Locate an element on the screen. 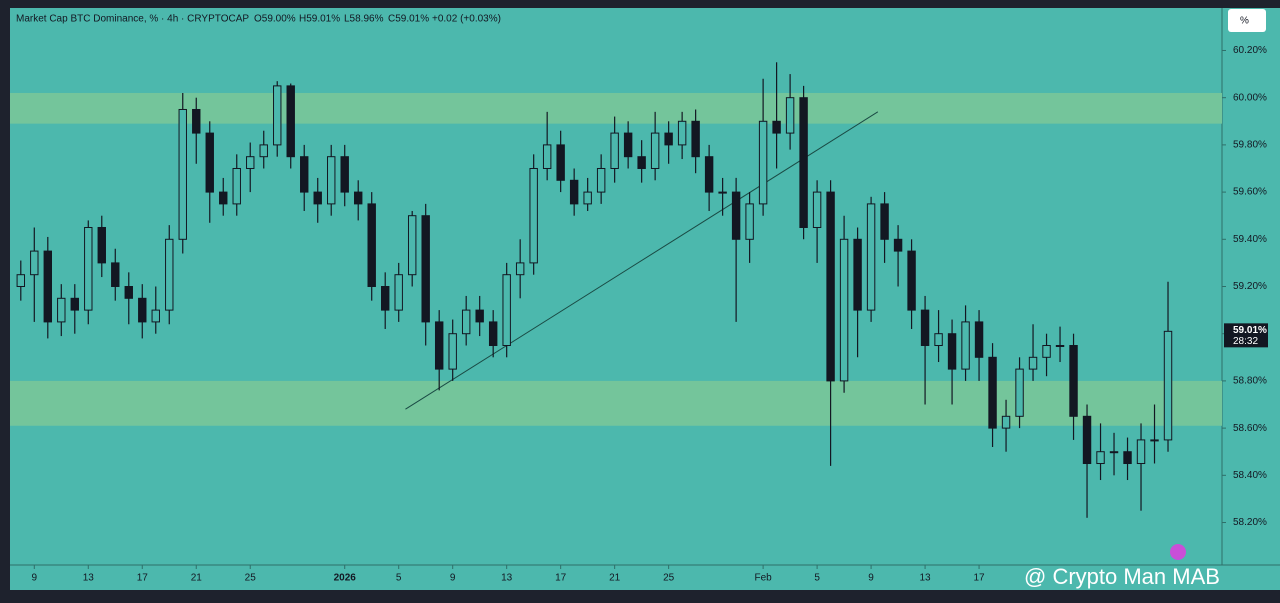 Image resolution: width=1280 pixels, height=603 pixels. x-tick-label: 2026 is located at coordinates (345, 578).